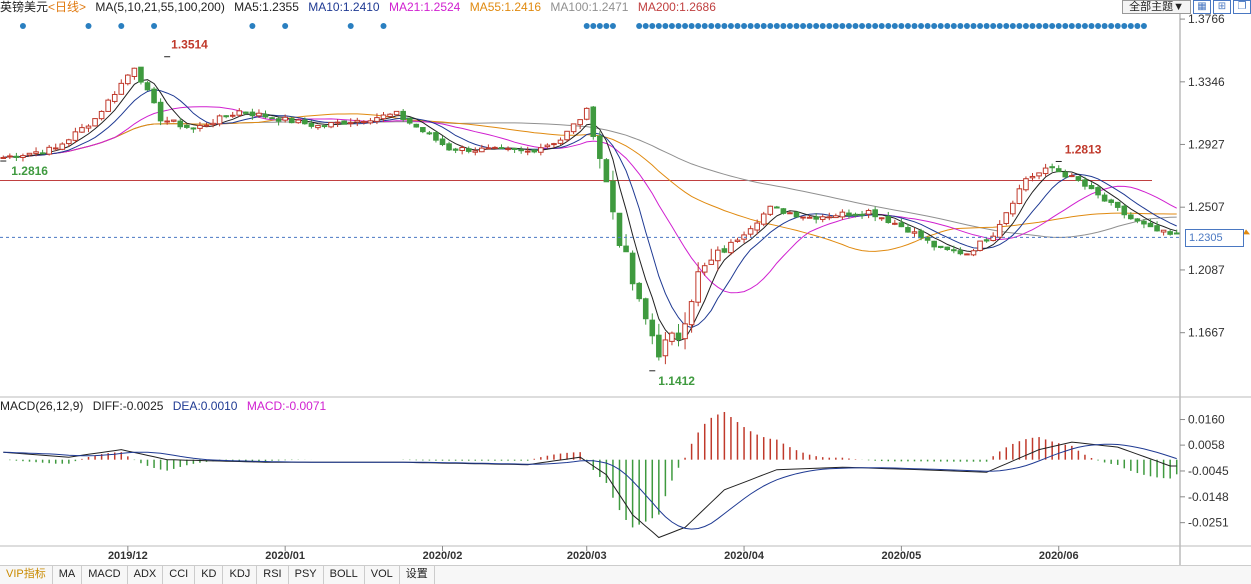  What do you see at coordinates (26, 575) in the screenshot?
I see `tab-vip: VIP指标` at bounding box center [26, 575].